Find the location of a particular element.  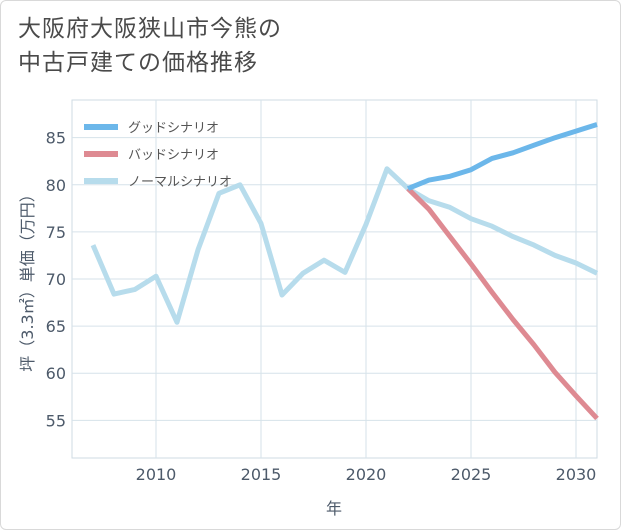

x-tick-label: 2020 is located at coordinates (366, 474).